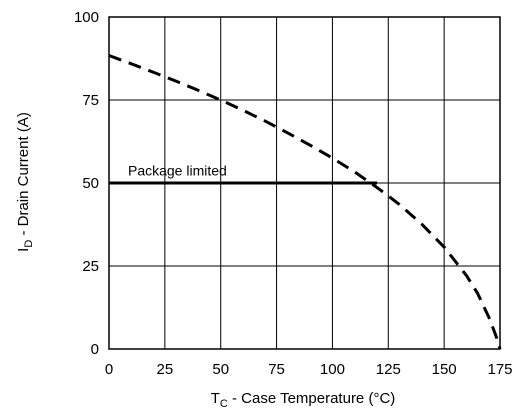  I want to click on annotations: Package limited, so click(177, 170).